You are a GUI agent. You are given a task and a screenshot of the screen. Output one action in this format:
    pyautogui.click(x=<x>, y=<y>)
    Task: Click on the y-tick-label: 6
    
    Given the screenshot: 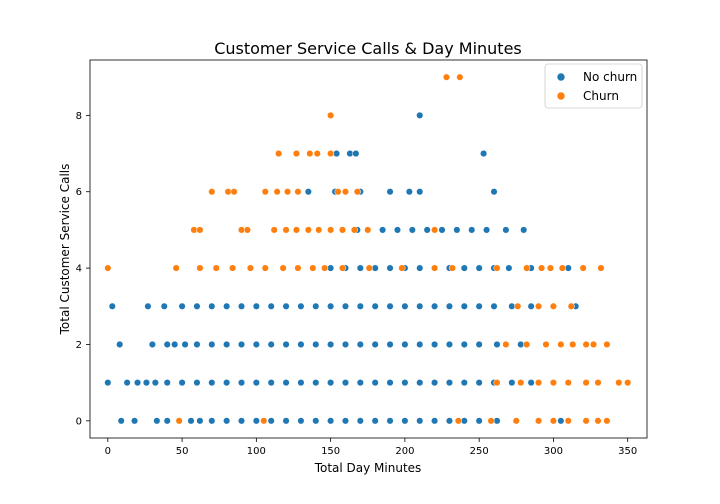 What is the action you would take?
    pyautogui.click(x=79, y=192)
    